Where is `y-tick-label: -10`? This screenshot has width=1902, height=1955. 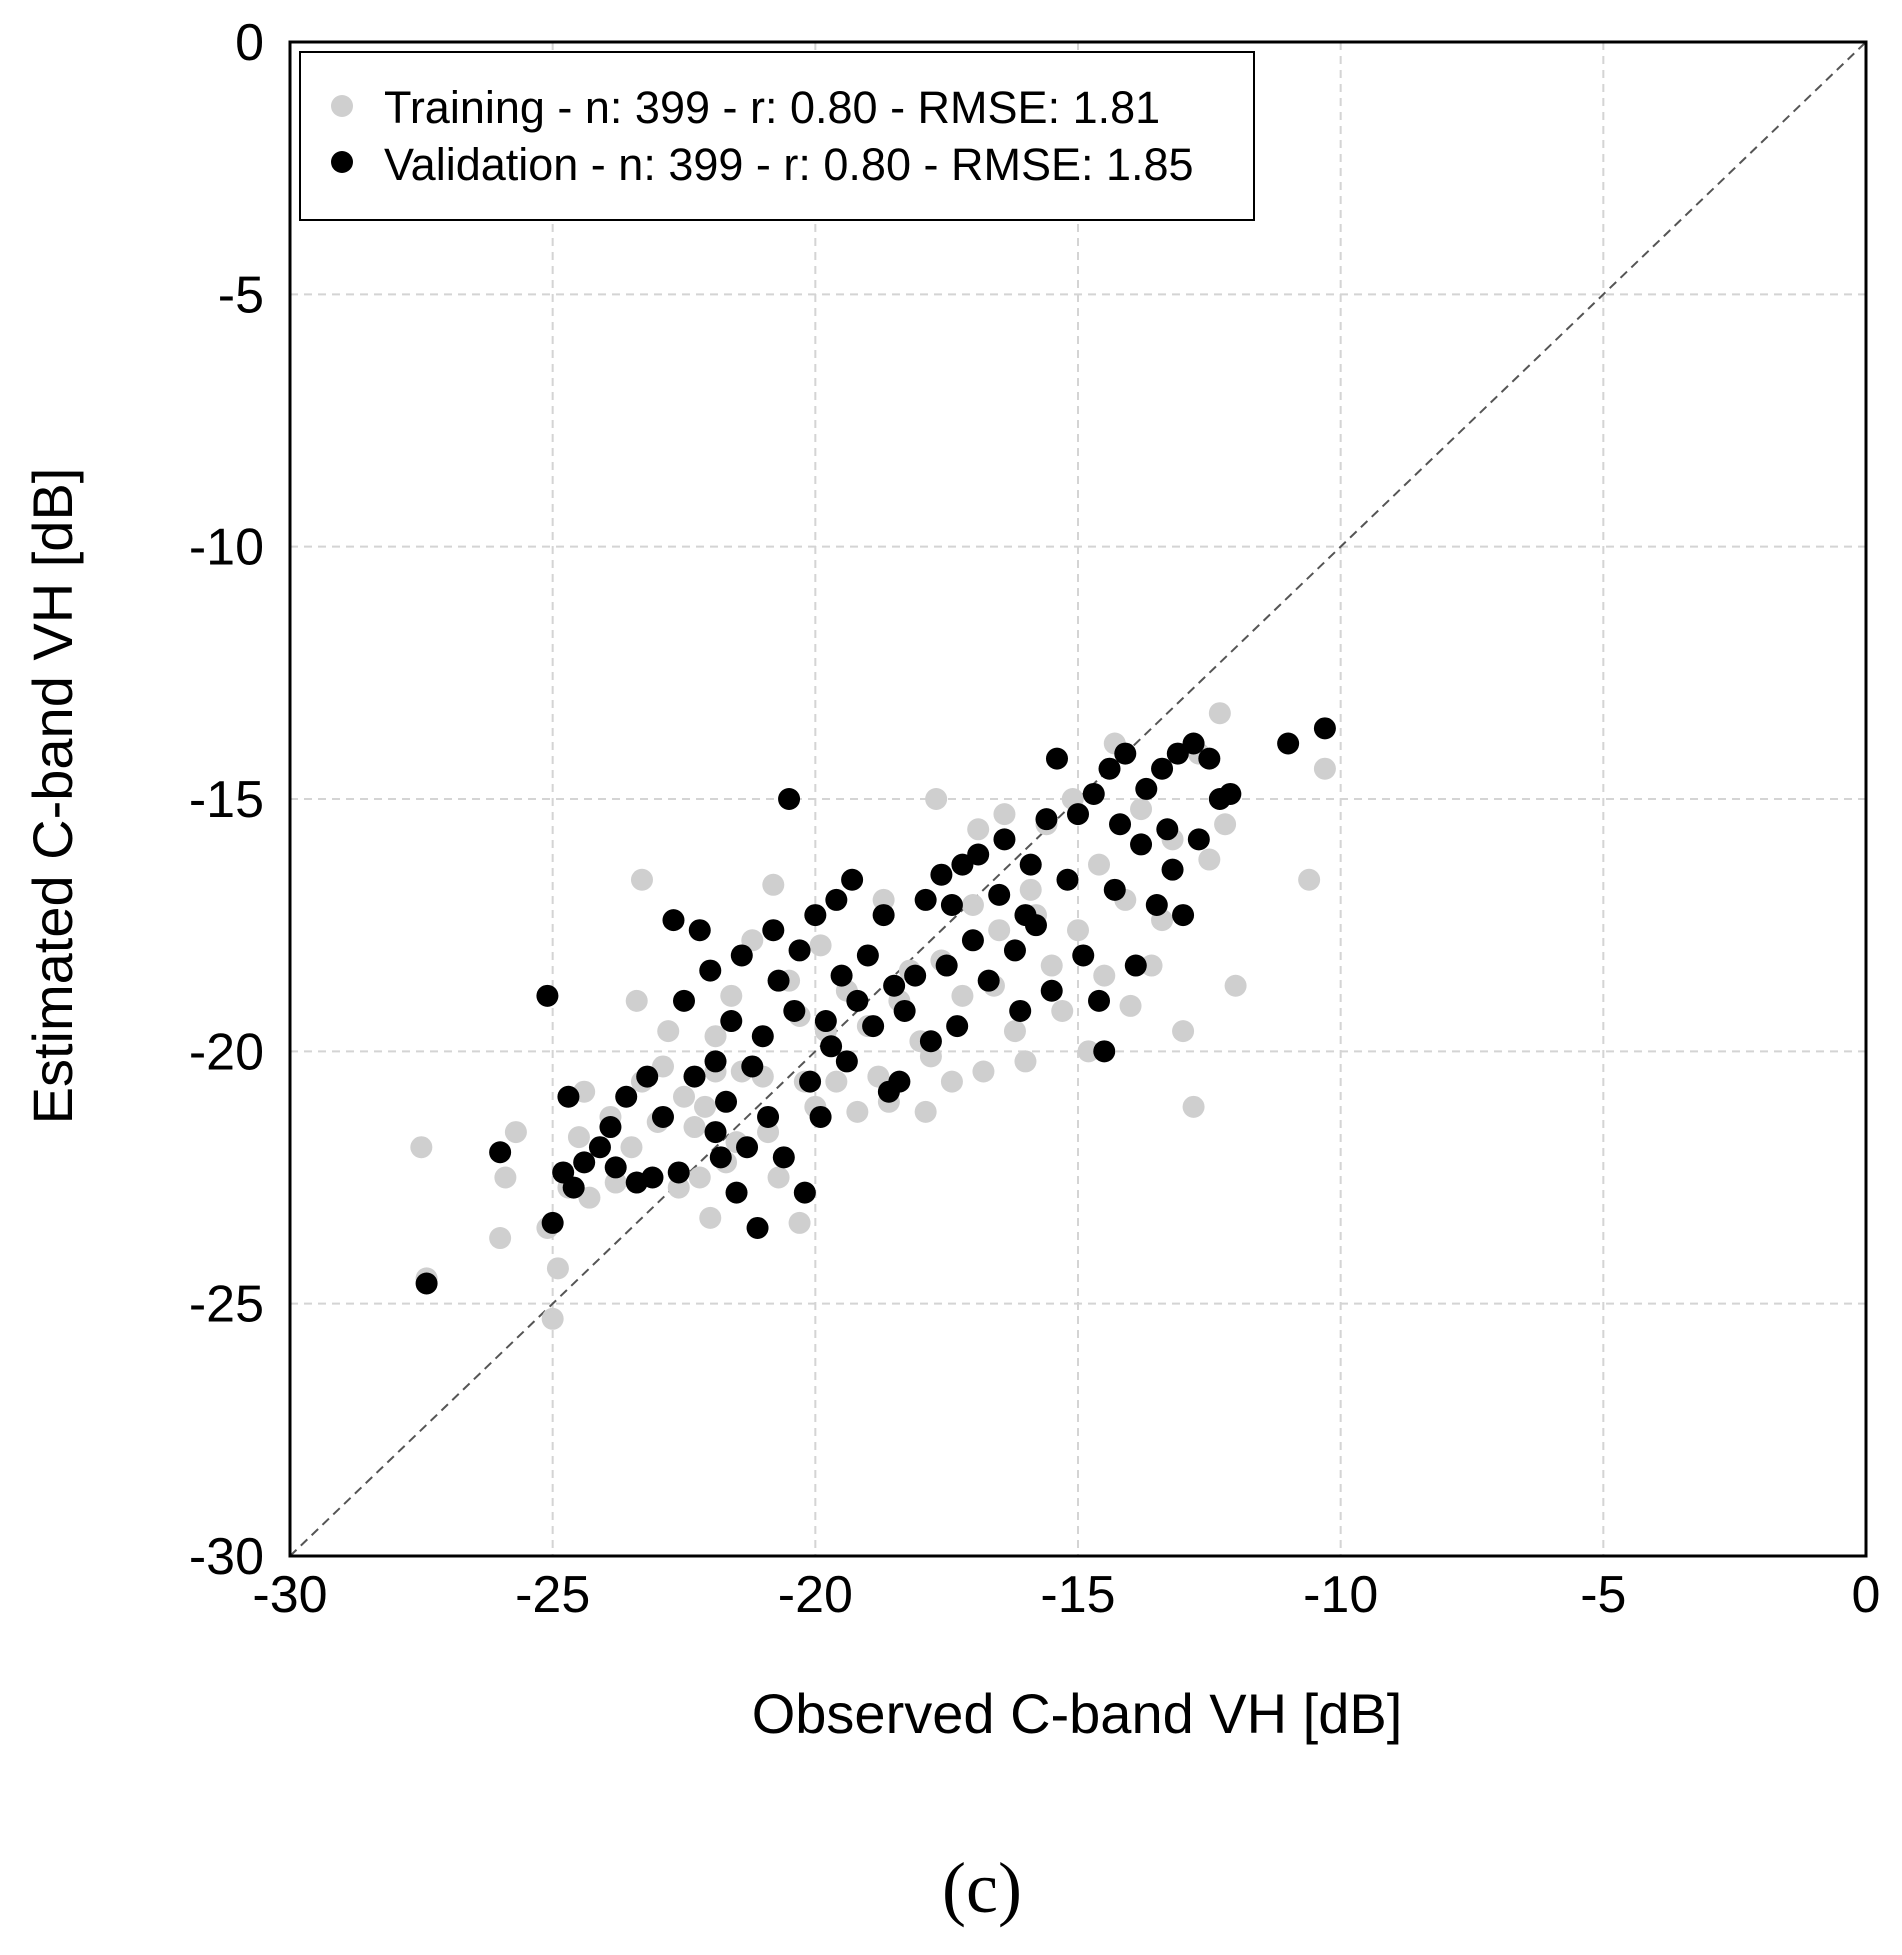 y-tick-label: -10 is located at coordinates (226, 548).